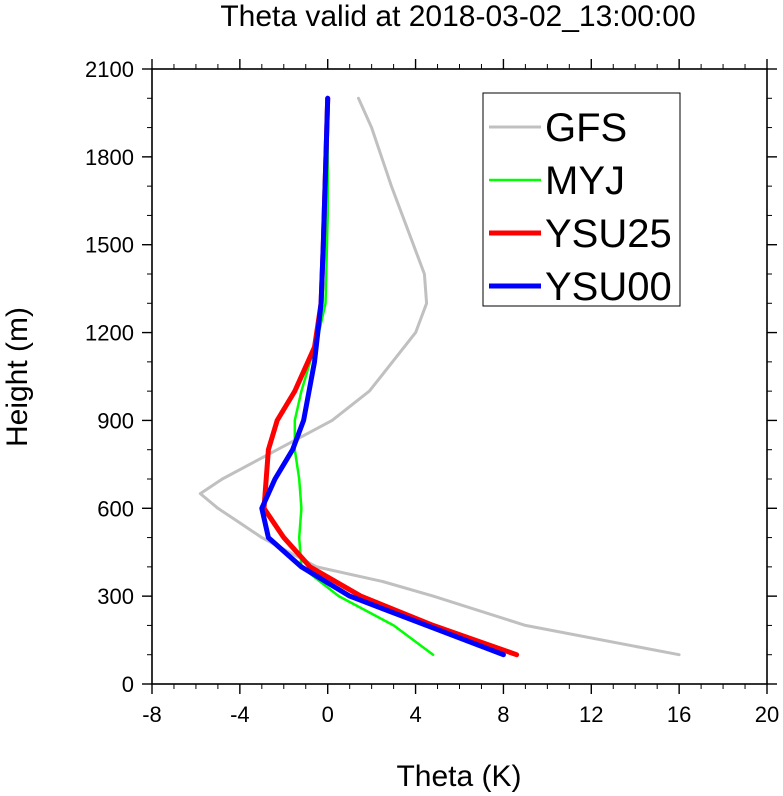 The image size is (783, 796). What do you see at coordinates (503, 714) in the screenshot?
I see `x-tick-label: 8` at bounding box center [503, 714].